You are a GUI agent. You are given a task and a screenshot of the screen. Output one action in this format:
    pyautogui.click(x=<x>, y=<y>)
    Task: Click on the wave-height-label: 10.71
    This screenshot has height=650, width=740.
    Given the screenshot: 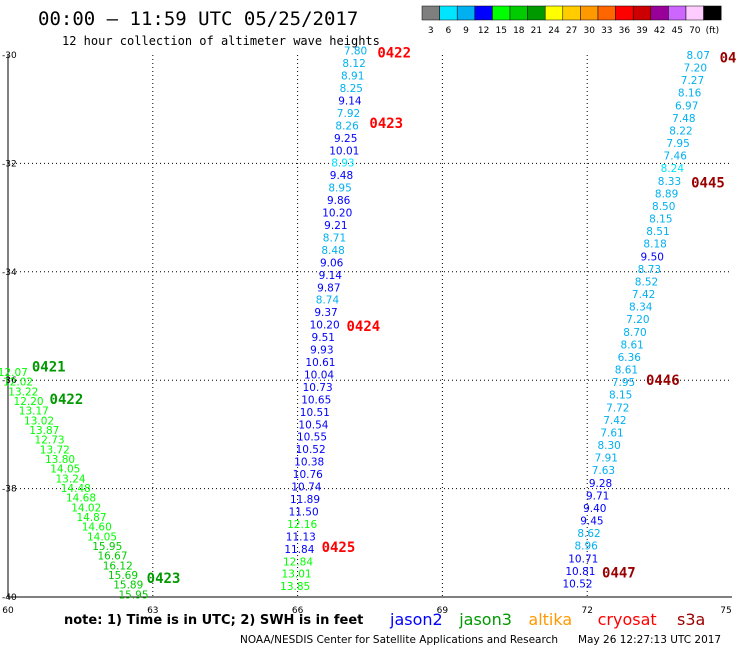 What is the action you would take?
    pyautogui.click(x=583, y=559)
    